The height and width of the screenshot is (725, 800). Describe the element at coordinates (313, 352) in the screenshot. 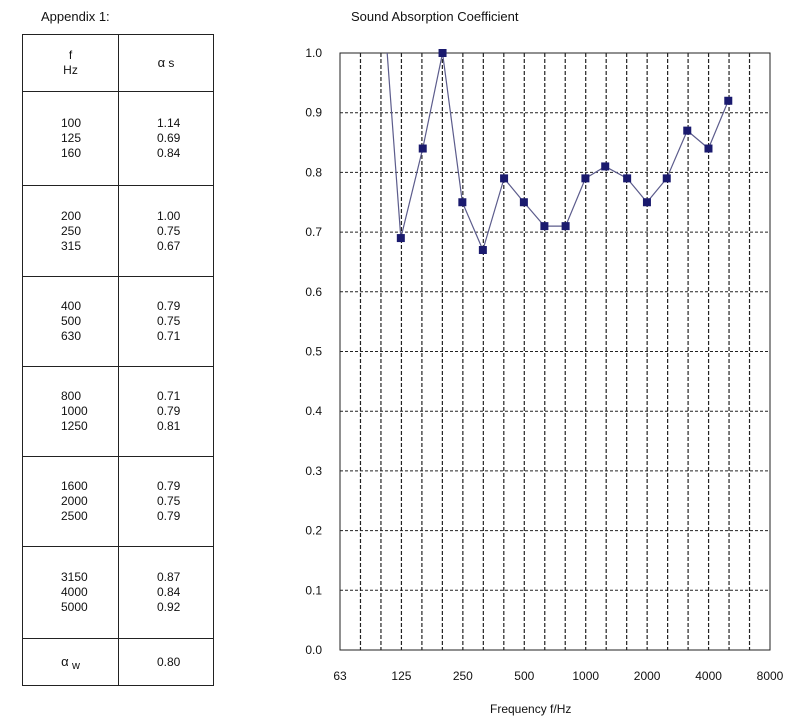

I see `y-tick-label: 0.5` at that location.